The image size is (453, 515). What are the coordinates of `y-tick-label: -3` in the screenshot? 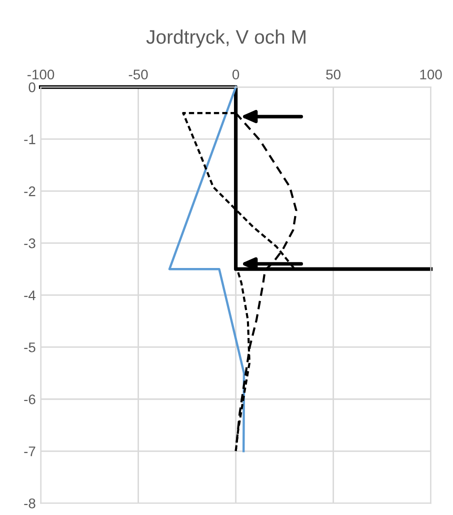 It's located at (30, 243).